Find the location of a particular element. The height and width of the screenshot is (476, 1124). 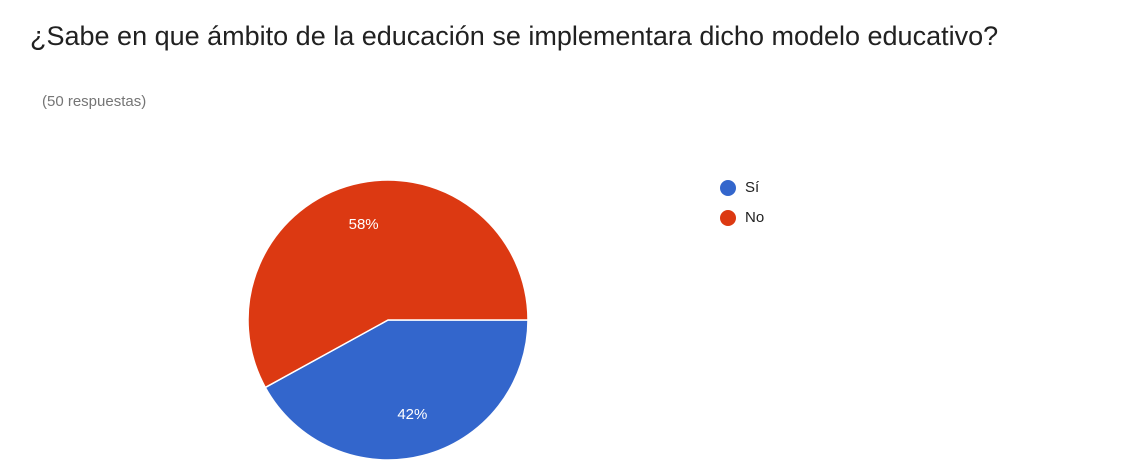

value-label: 58% is located at coordinates (364, 224).